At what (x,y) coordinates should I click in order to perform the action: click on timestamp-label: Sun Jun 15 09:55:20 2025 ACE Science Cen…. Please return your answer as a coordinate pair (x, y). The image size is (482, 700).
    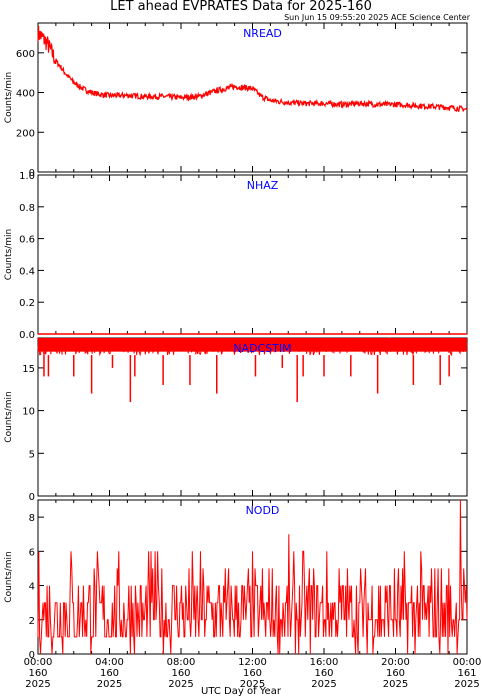
    Looking at the image, I should click on (377, 17).